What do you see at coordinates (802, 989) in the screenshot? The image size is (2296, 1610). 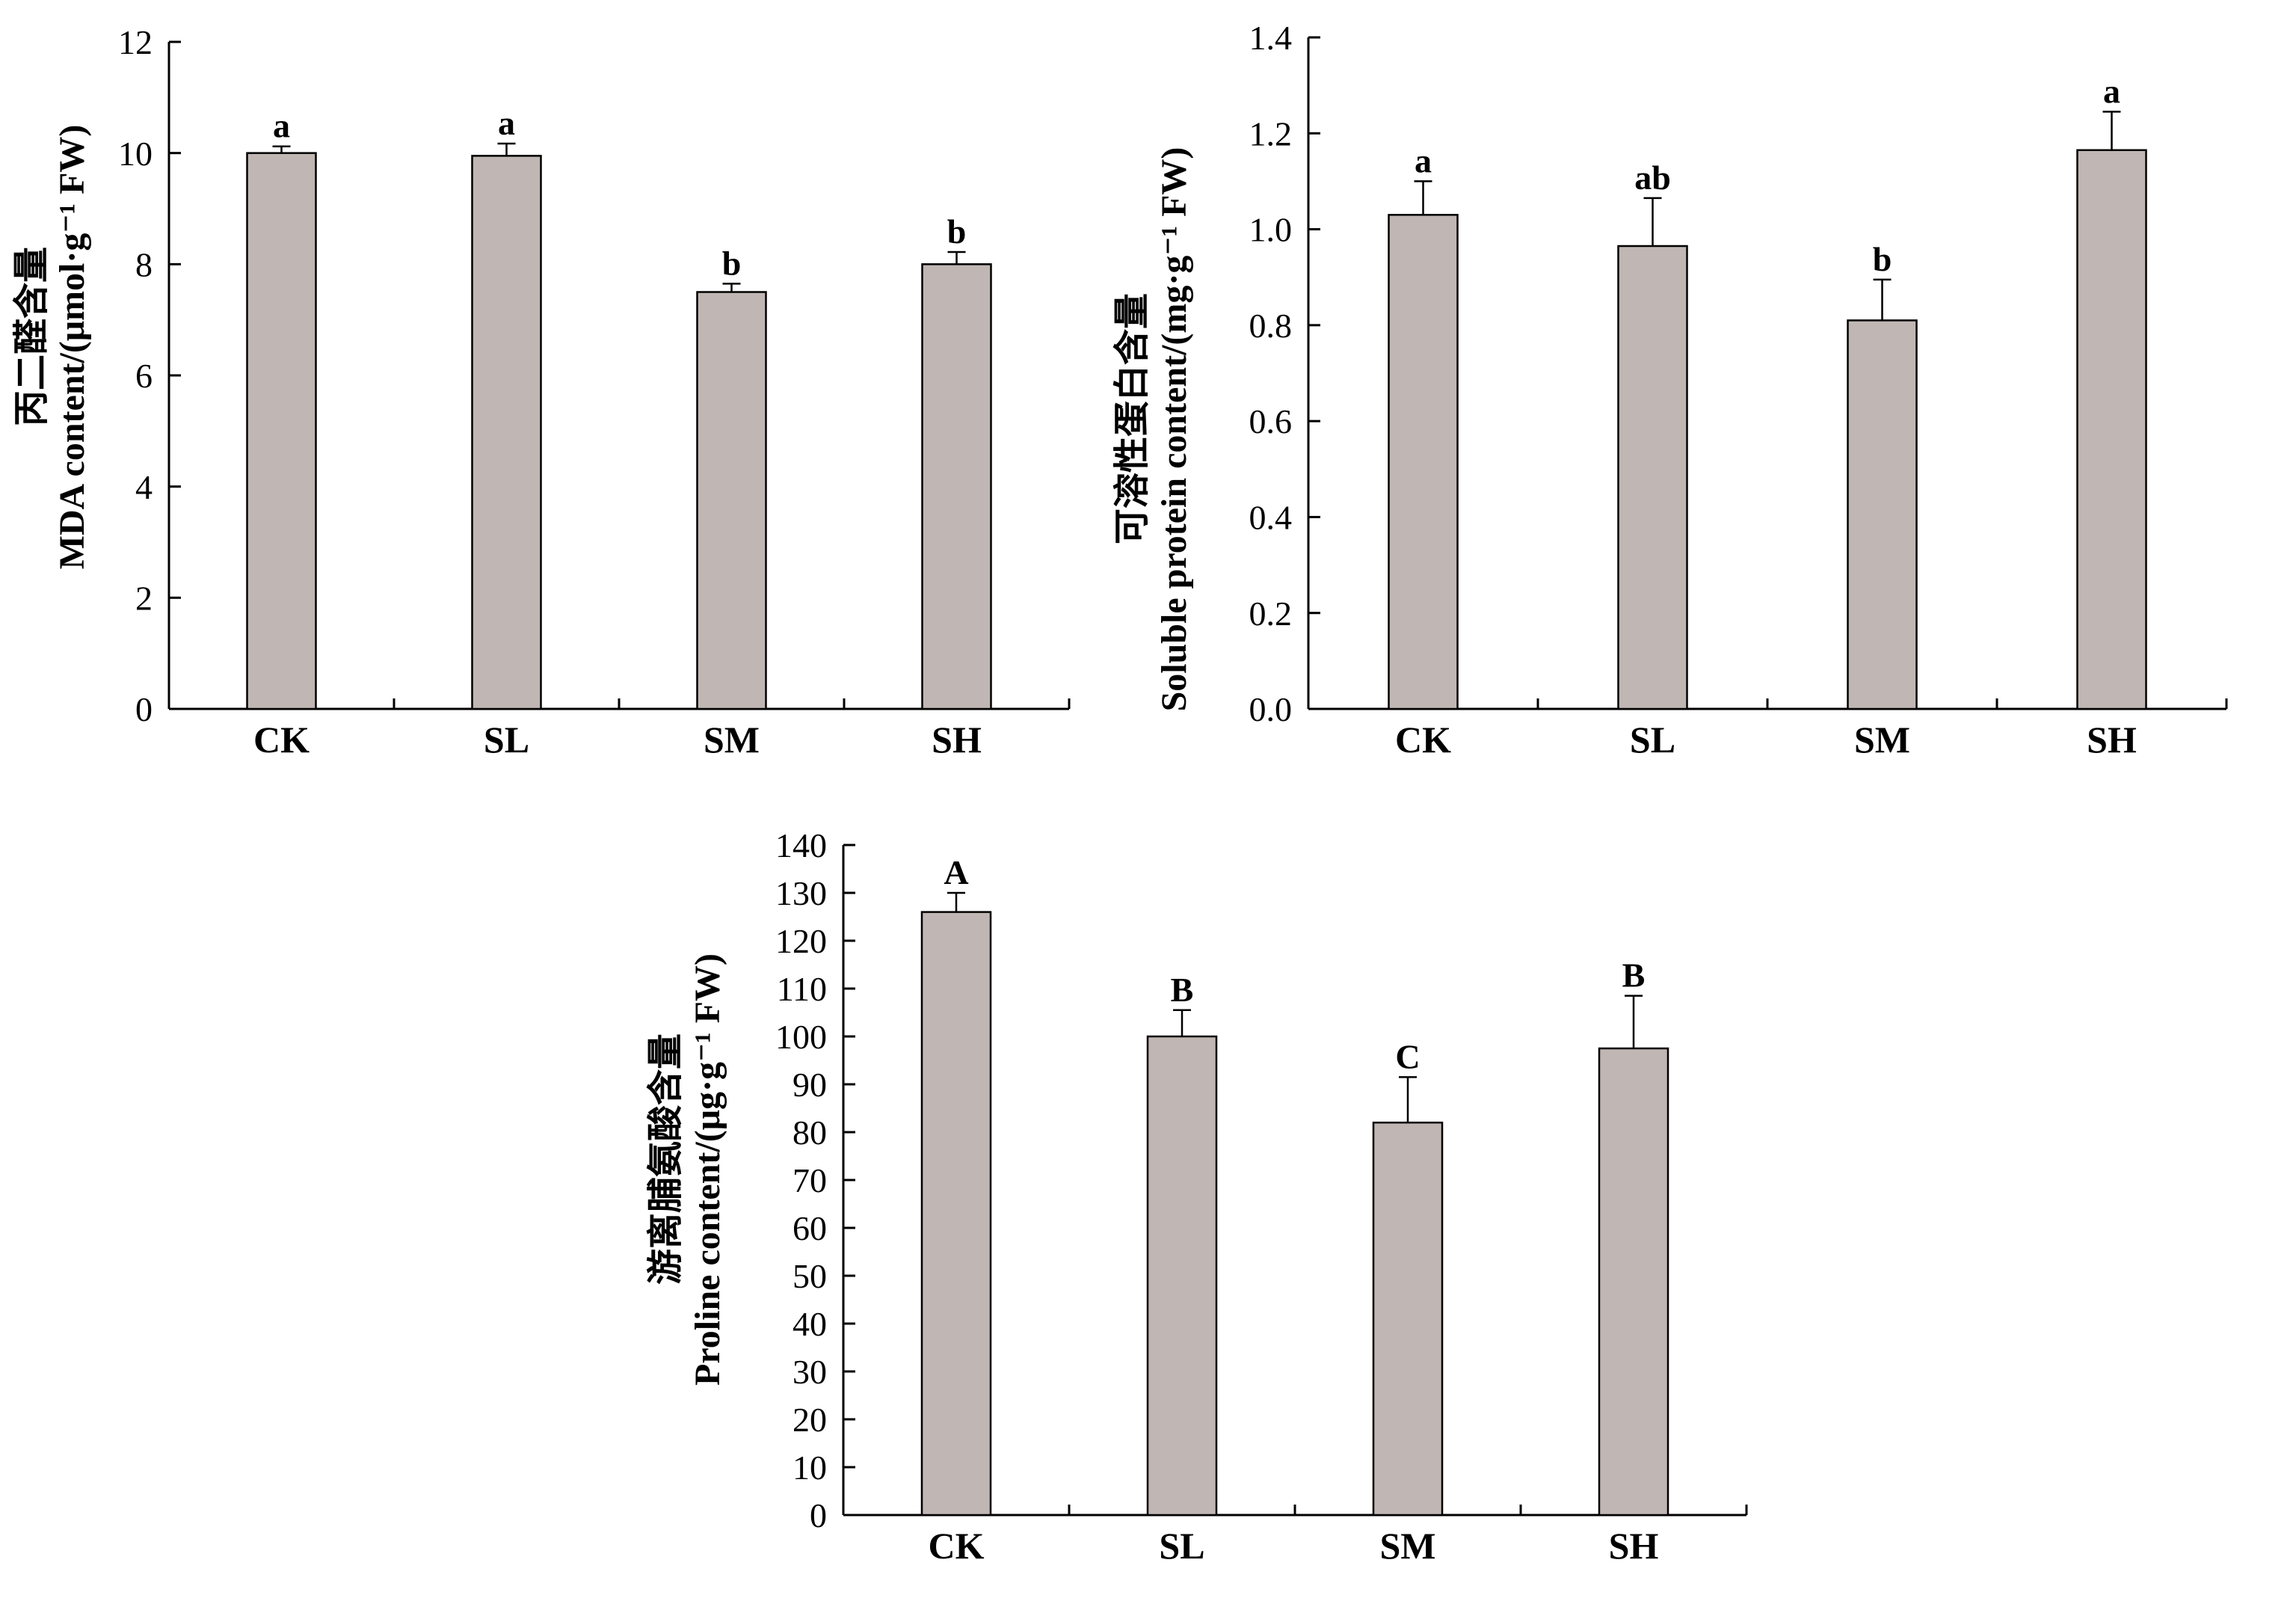 I see `y-tick-label: 110` at bounding box center [802, 989].